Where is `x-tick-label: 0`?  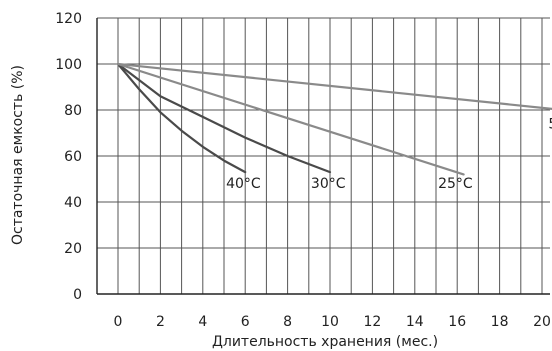
x-tick-label: 0 is located at coordinates (118, 322).